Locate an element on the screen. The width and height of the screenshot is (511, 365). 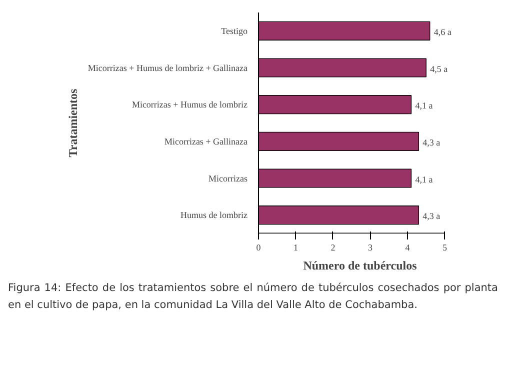
y-tick-label: Micorrizas is located at coordinates (228, 178).